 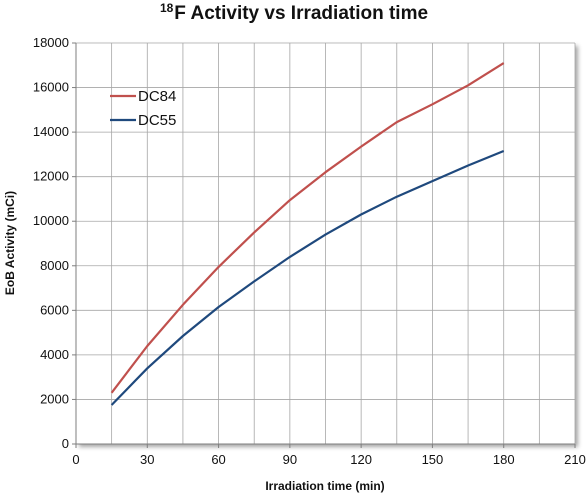 What do you see at coordinates (166, 8) in the screenshot?
I see `title-superscript: 18` at bounding box center [166, 8].